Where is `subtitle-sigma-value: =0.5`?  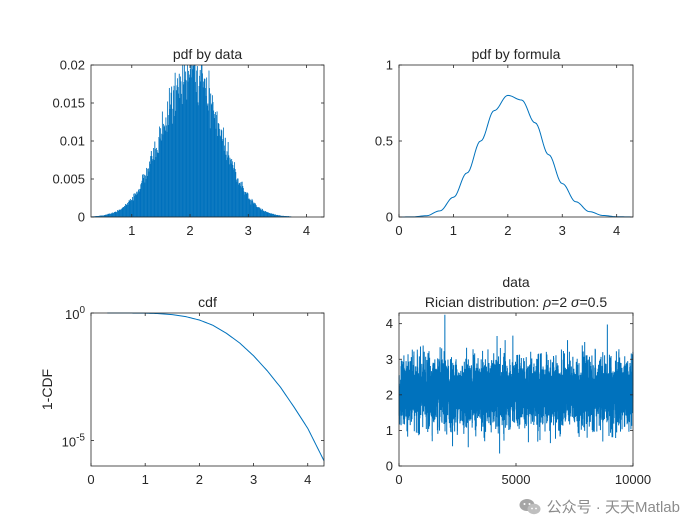 subtitle-sigma-value: =0.5 is located at coordinates (593, 302).